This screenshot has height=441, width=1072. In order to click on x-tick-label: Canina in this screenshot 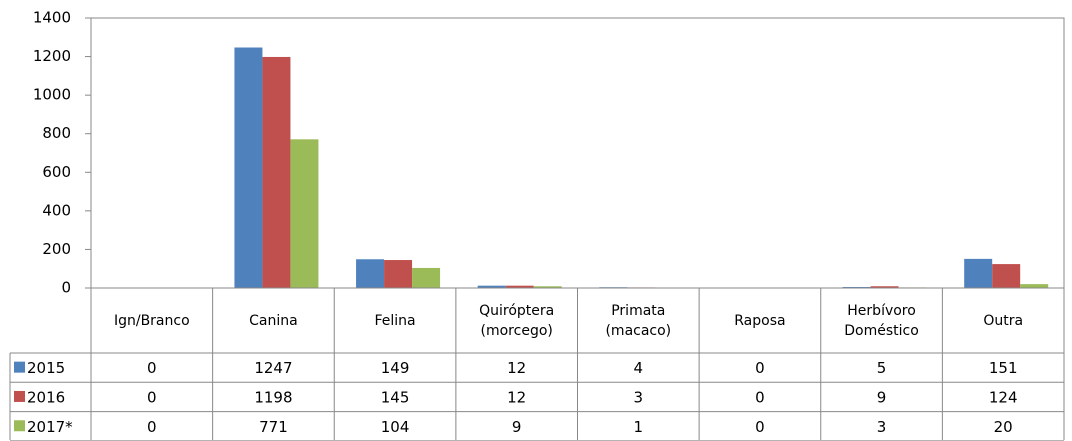, I will do `click(274, 320)`.